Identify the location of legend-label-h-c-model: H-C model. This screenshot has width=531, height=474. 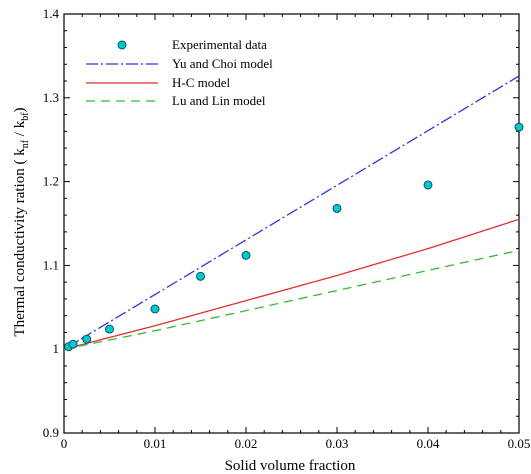
(201, 82).